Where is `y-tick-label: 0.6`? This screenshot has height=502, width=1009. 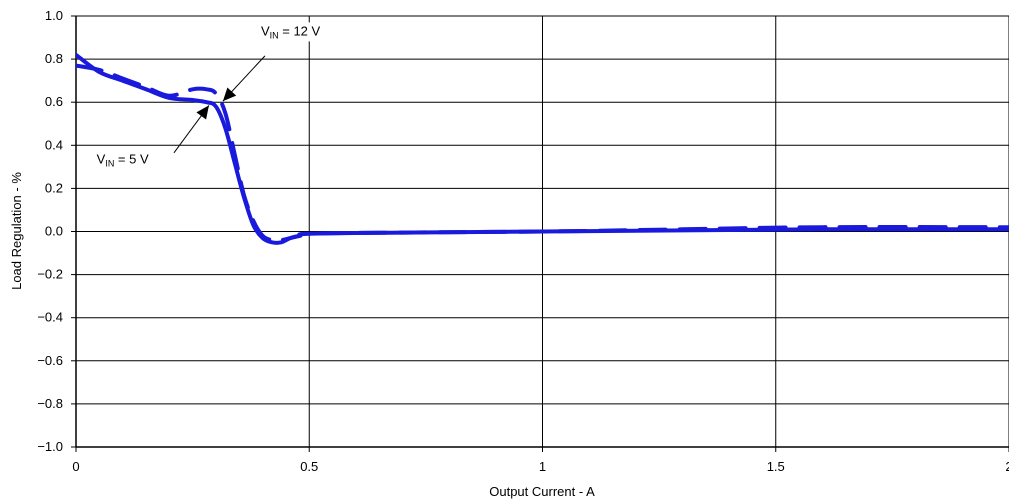
y-tick-label: 0.6 is located at coordinates (54, 101).